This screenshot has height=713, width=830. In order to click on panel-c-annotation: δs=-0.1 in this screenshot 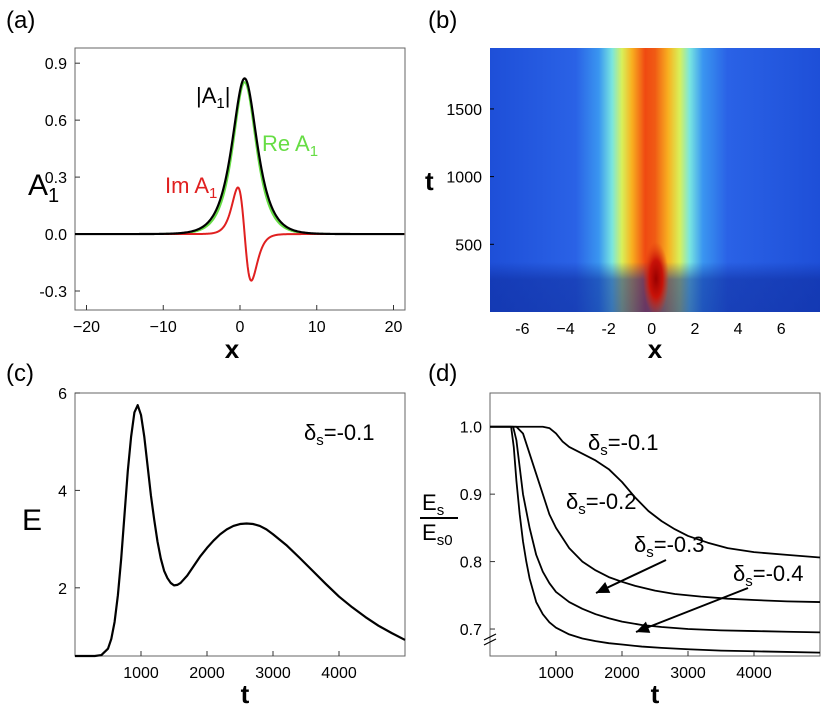, I will do `click(339, 434)`.